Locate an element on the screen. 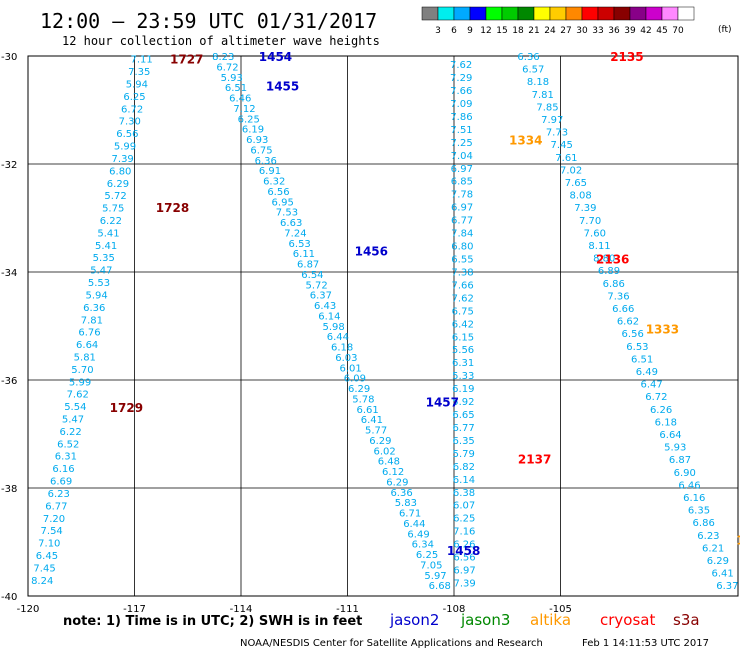 The width and height of the screenshot is (740, 650). wave-height-value: 7.70 is located at coordinates (590, 221).